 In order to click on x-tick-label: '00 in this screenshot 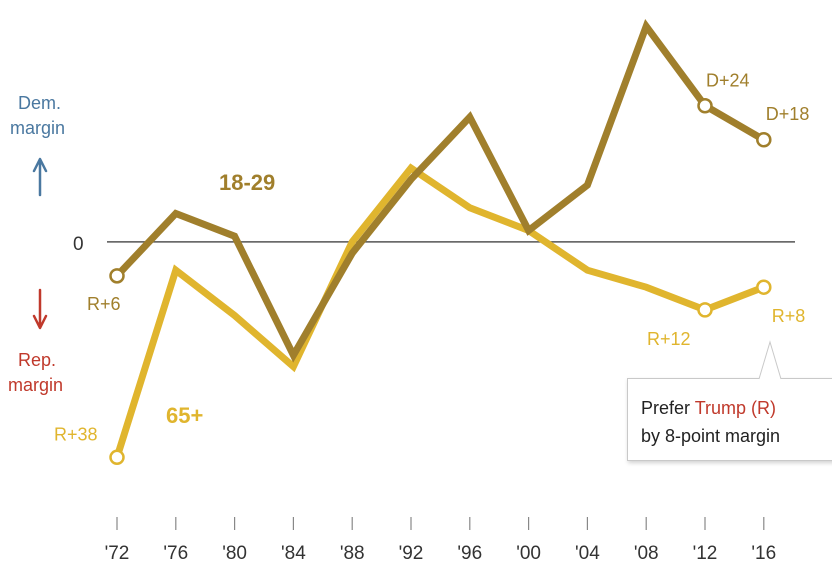, I will do `click(528, 553)`.